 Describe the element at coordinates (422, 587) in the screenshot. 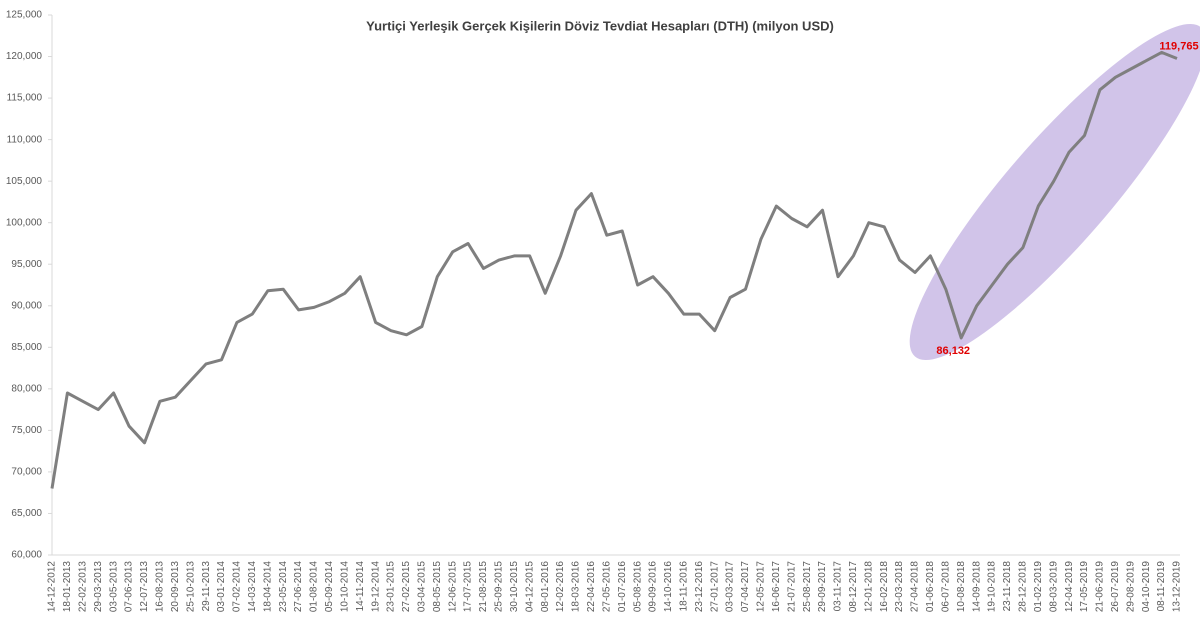

I see `x-tick-label: 03-04-2015` at that location.